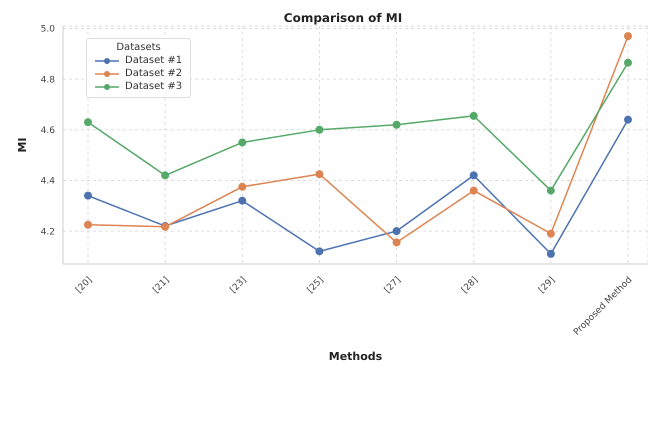 The width and height of the screenshot is (655, 442). Describe the element at coordinates (138, 47) in the screenshot. I see `legend-title: Datasets` at that location.